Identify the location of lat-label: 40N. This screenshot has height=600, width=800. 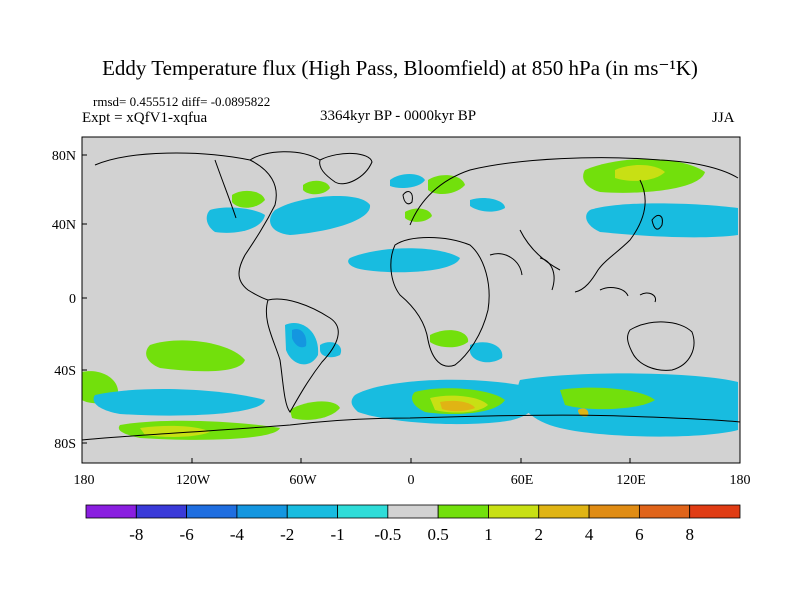
(64, 225).